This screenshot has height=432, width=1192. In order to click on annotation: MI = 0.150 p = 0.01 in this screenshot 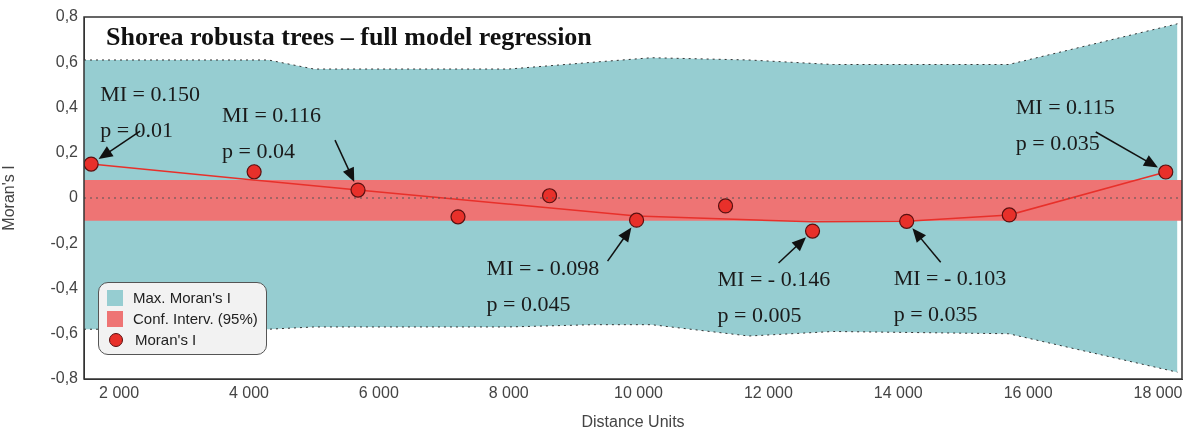, I will do `click(150, 112)`.